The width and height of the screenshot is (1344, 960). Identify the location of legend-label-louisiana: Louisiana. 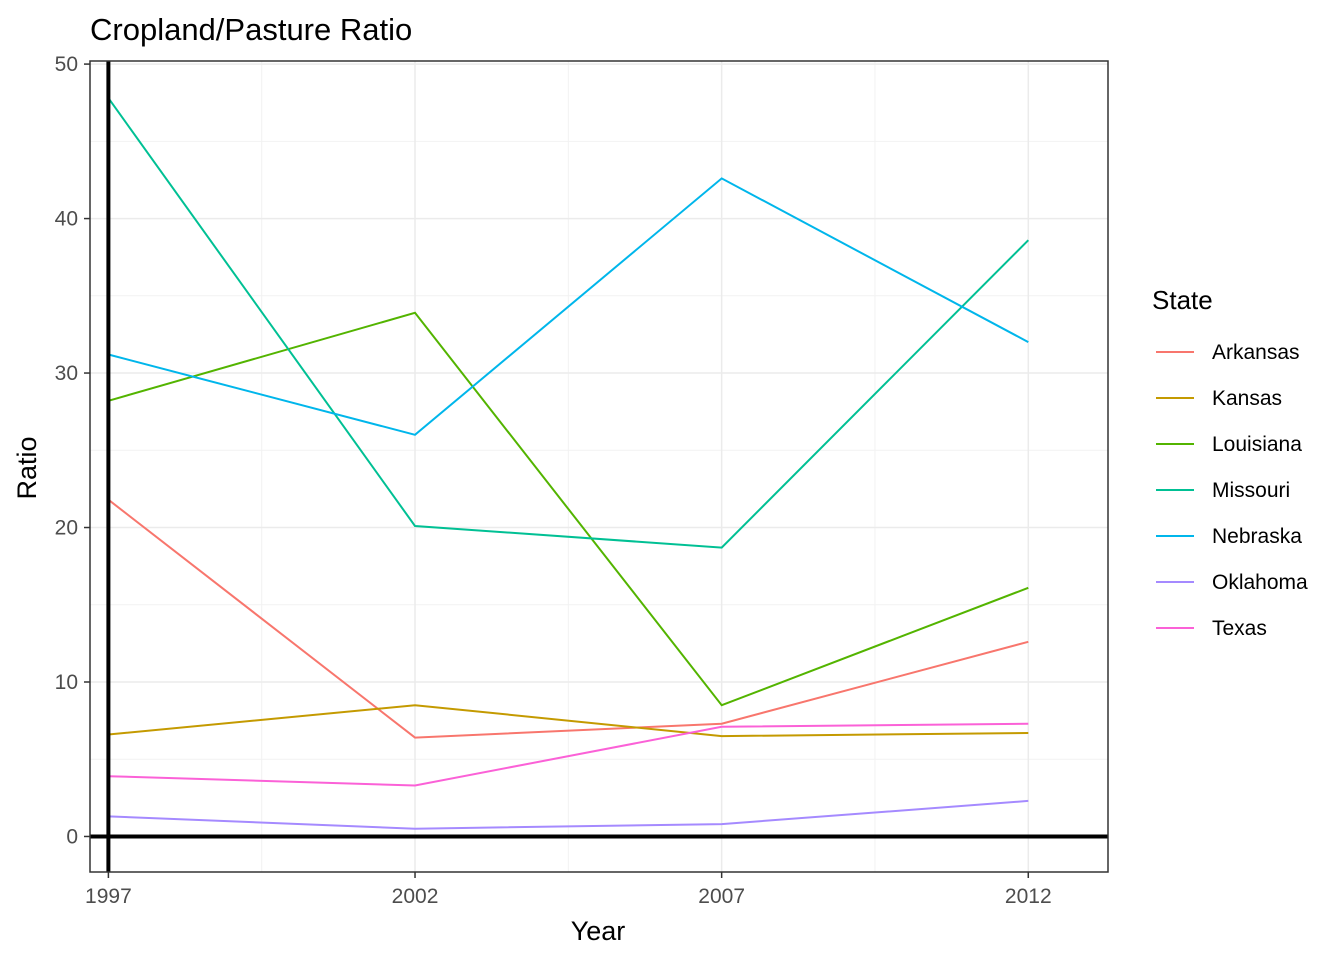
(1257, 444).